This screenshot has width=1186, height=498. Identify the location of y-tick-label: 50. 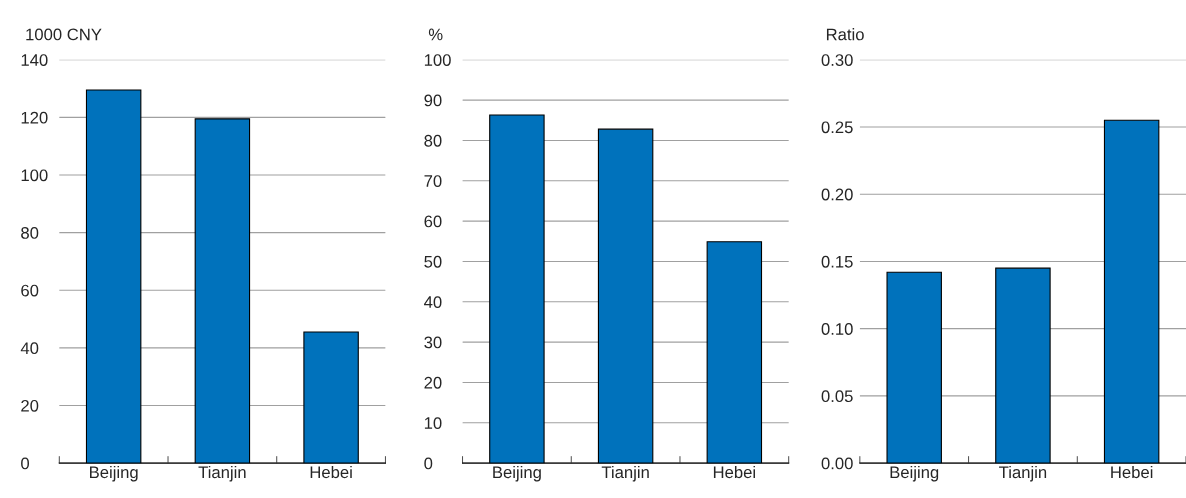
(433, 261).